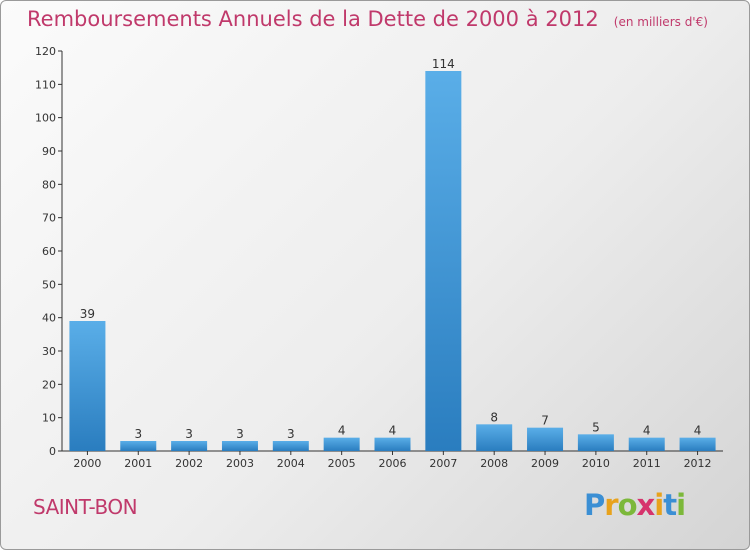 This screenshot has width=750, height=550. What do you see at coordinates (49, 384) in the screenshot?
I see `y-tick-label: 20` at bounding box center [49, 384].